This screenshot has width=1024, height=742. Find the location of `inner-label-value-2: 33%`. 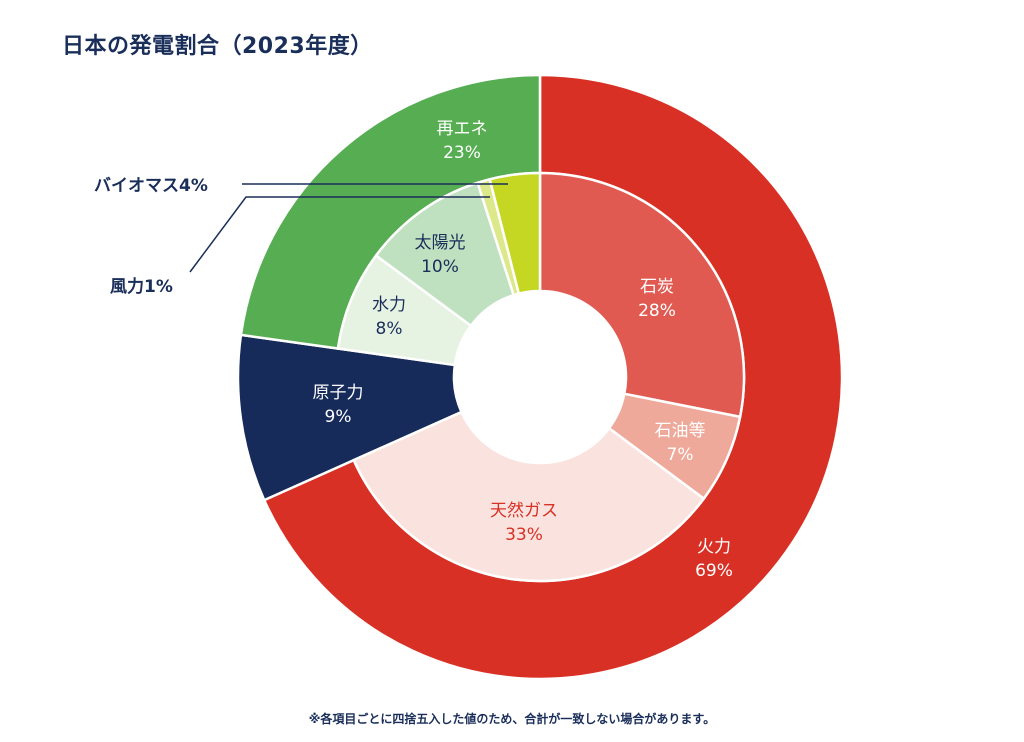

inner-label-value-2: 33% is located at coordinates (524, 535).